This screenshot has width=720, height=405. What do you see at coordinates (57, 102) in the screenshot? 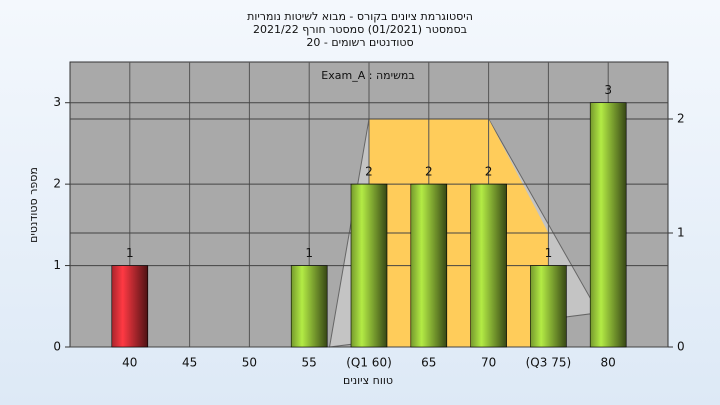
I see `y-tick-label: 3` at bounding box center [57, 102].